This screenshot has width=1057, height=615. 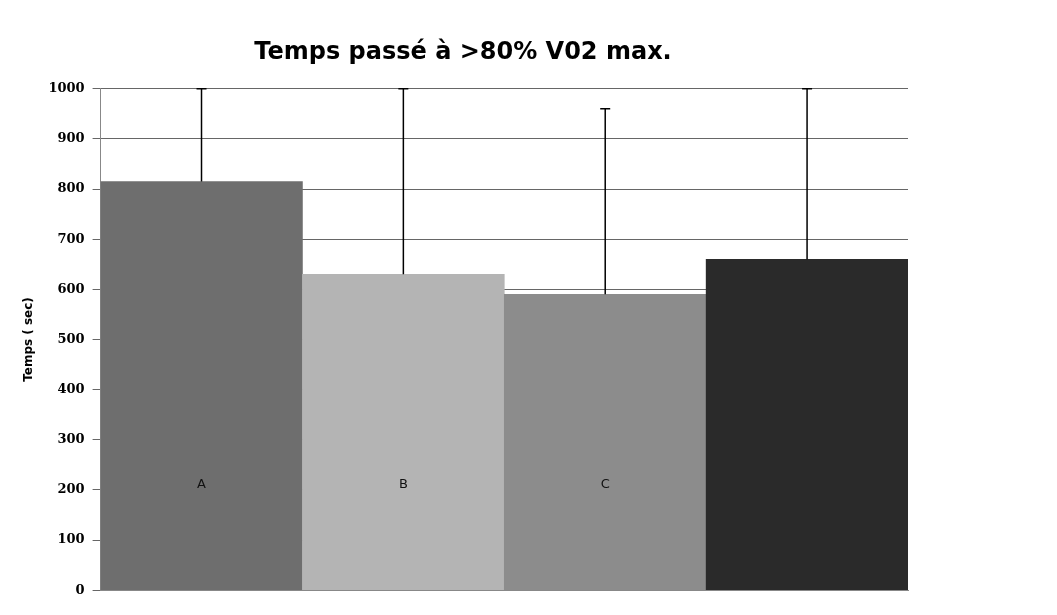 What do you see at coordinates (71, 188) in the screenshot?
I see `y-tick-label: 800` at bounding box center [71, 188].